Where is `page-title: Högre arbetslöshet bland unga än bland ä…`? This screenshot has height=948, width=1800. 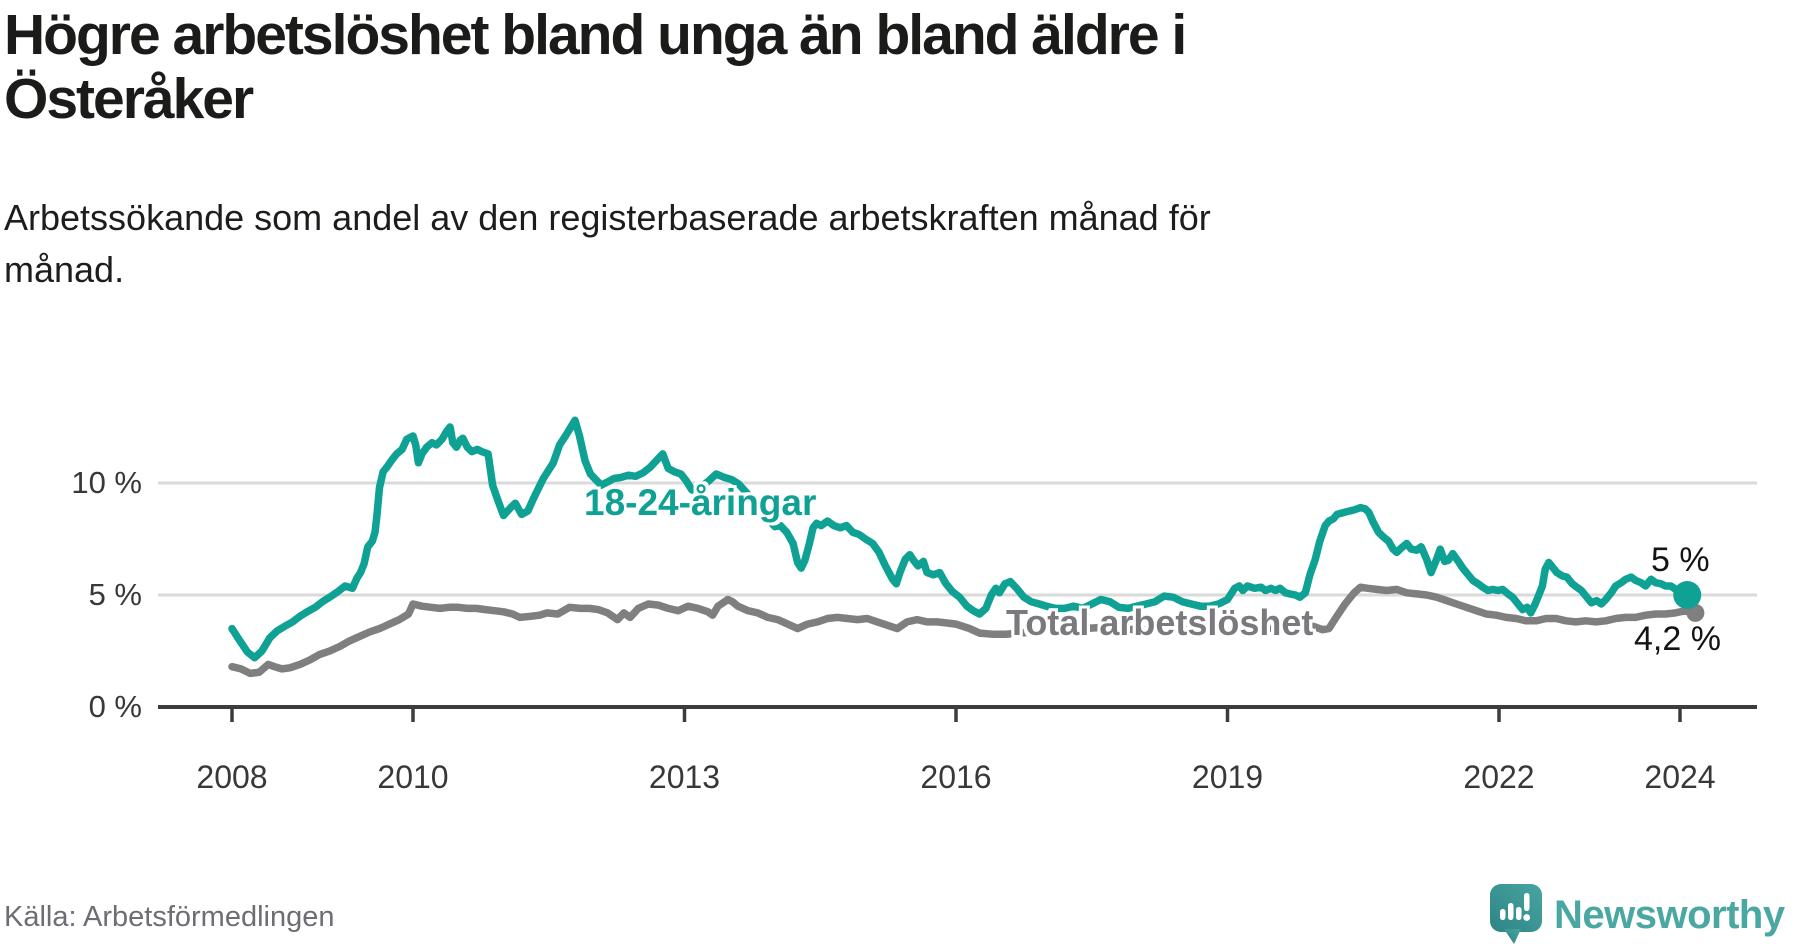 page-title: Högre arbetslöshet bland unga än bland ä… is located at coordinates (784, 67).